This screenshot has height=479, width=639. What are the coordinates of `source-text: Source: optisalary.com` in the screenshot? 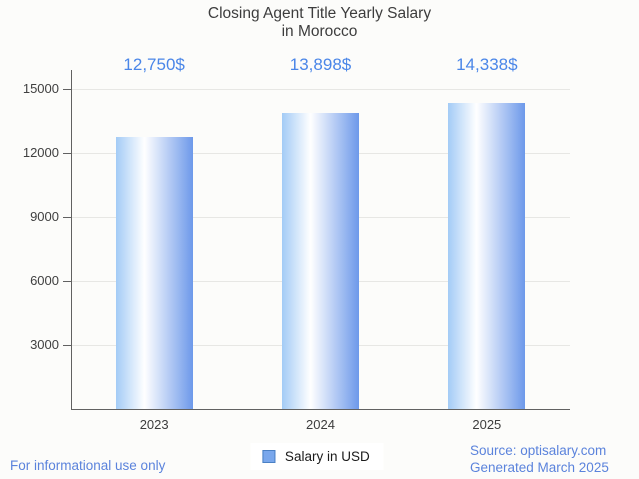 It's located at (538, 450).